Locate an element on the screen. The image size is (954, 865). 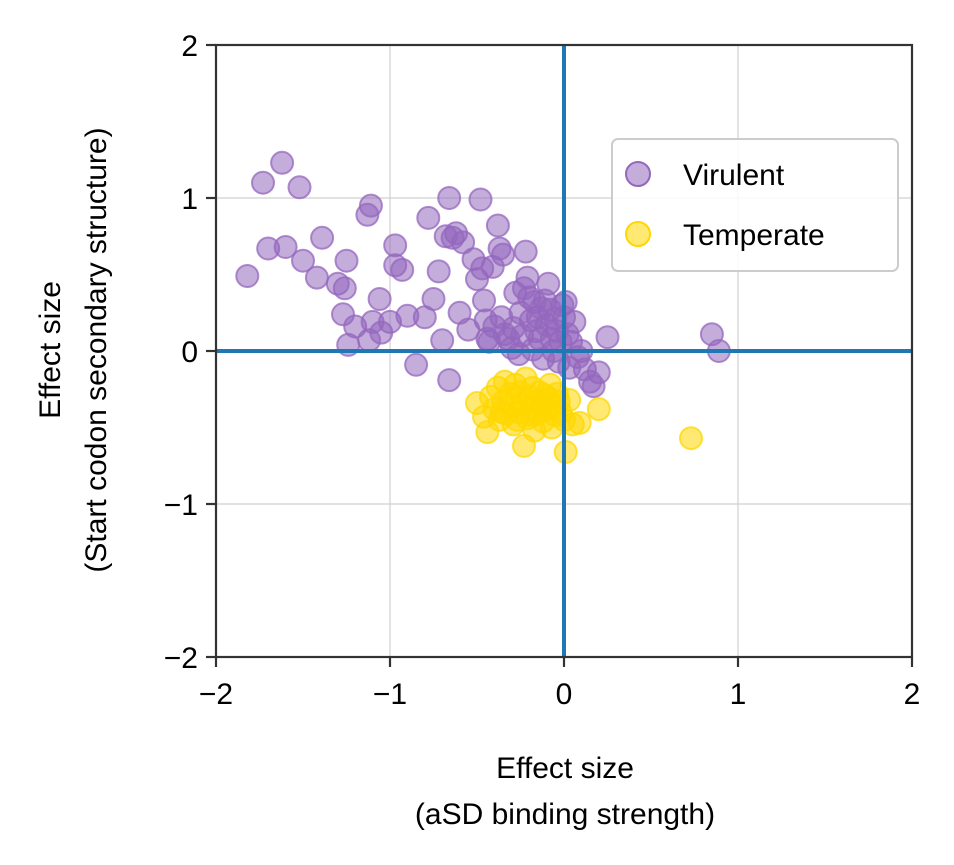
x-axis-title-line2: (aSD binding strength) is located at coordinates (565, 814).